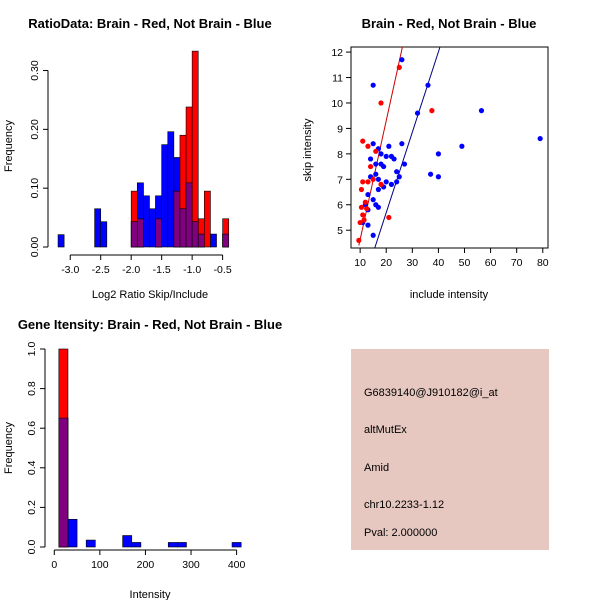 This screenshot has height=600, width=600. I want to click on scatter-y-tick-label: 6, so click(340, 206).